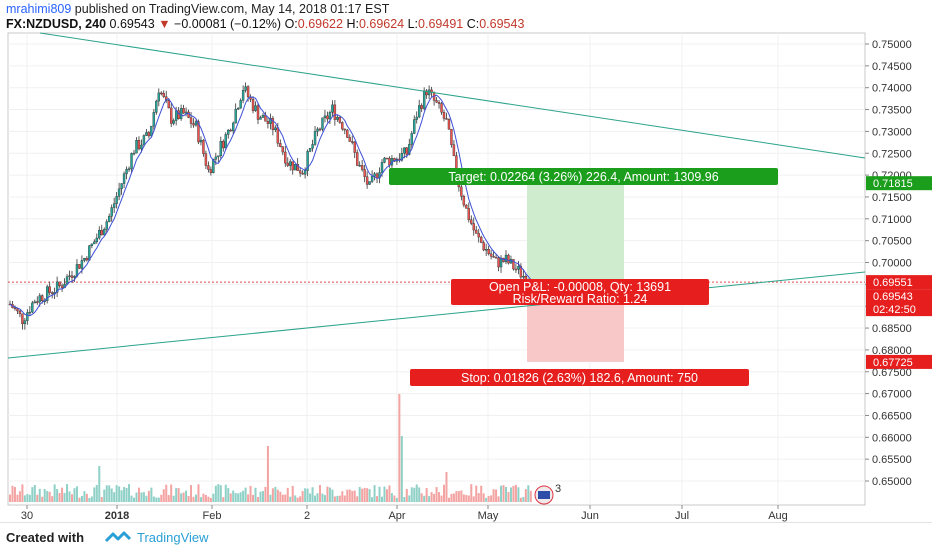  I want to click on y-tick-label: 0.68500, so click(892, 329).